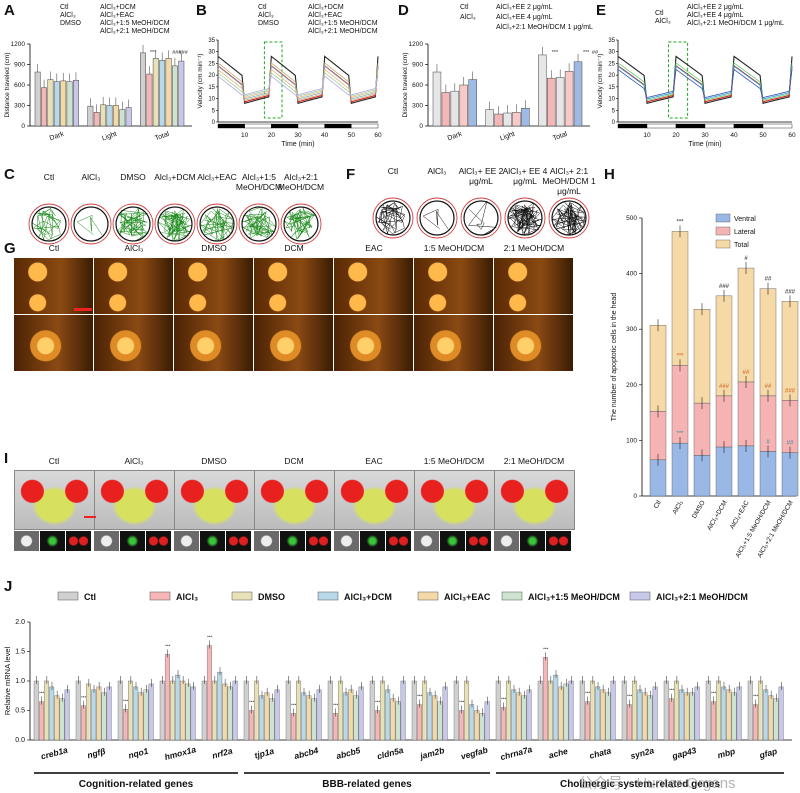 Image resolution: width=800 pixels, height=793 pixels. I want to click on legend-label: AlCl₃+DCM, so click(368, 597).